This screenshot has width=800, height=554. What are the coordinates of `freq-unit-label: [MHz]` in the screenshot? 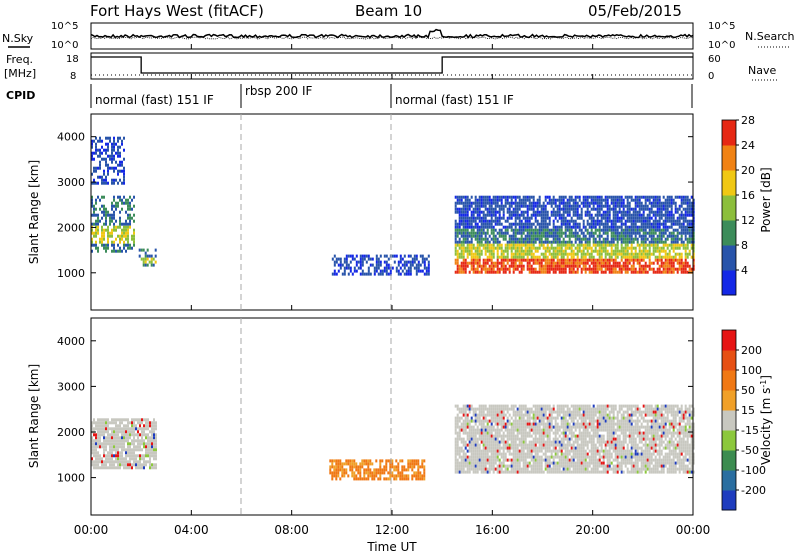 It's located at (20, 73).